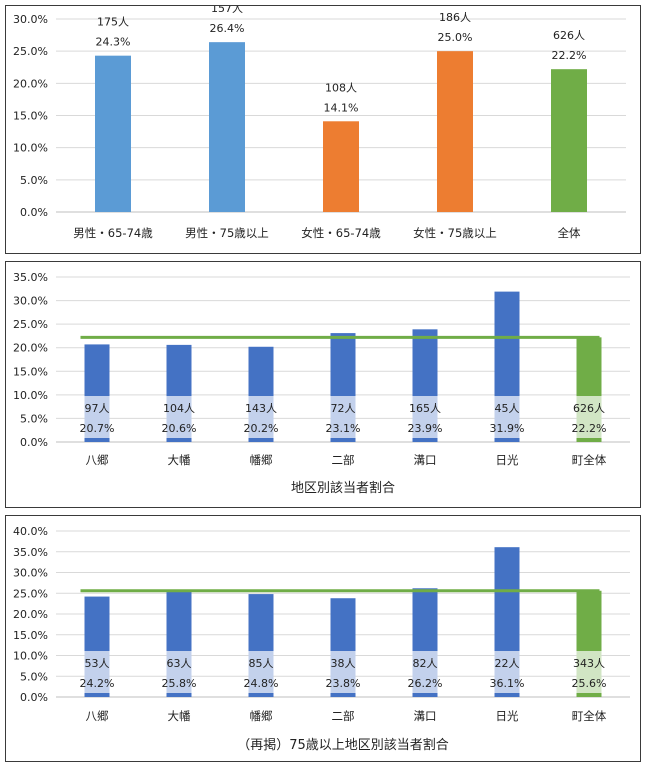  Describe the element at coordinates (507, 663) in the screenshot. I see `data-label-count: 22人` at that location.